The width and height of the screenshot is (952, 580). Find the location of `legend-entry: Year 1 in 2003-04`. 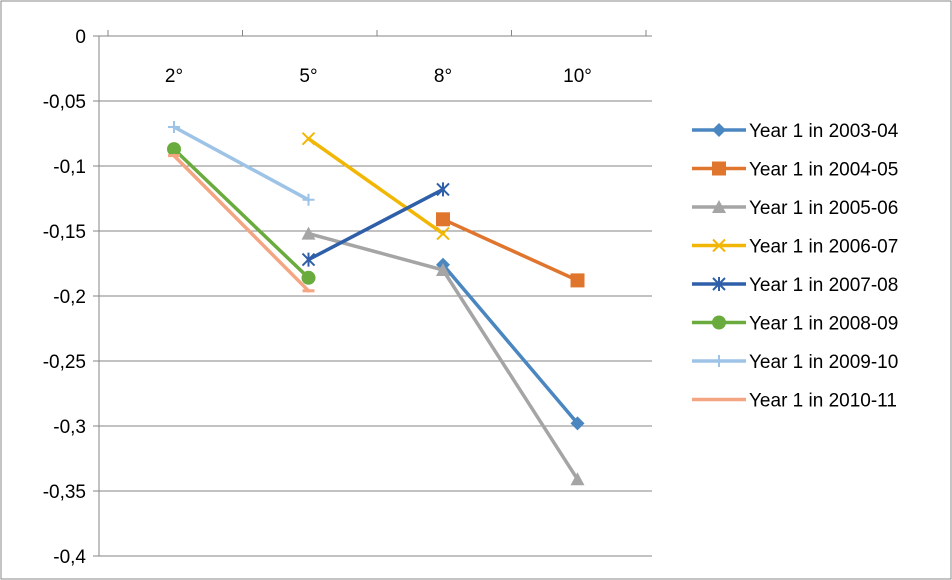

legend-entry: Year 1 in 2003-04 is located at coordinates (795, 131).